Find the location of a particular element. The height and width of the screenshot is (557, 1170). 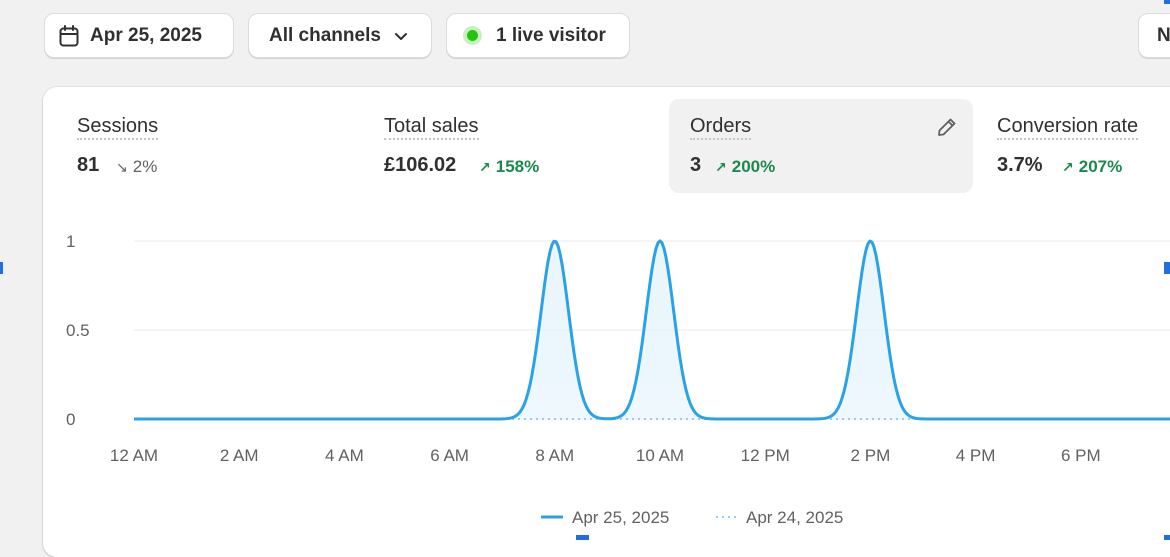

y-tick-label: 0.5 is located at coordinates (78, 330).